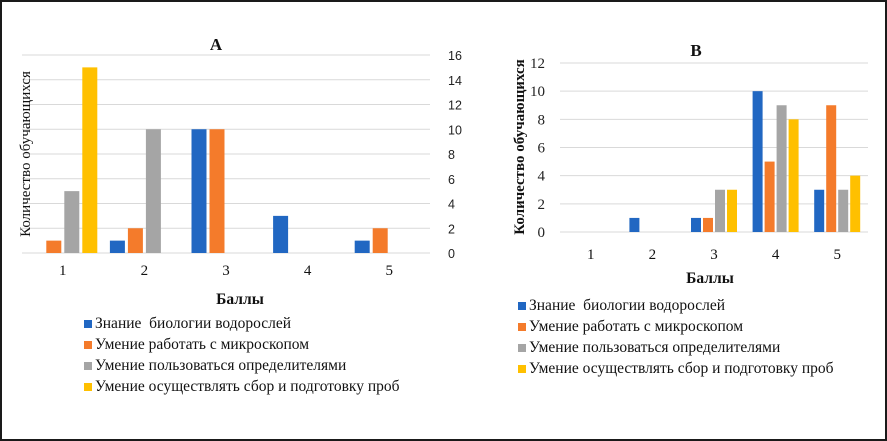 This screenshot has width=887, height=441. I want to click on chart-a-legend-item: Умение работать с микроскопом, so click(242, 344).